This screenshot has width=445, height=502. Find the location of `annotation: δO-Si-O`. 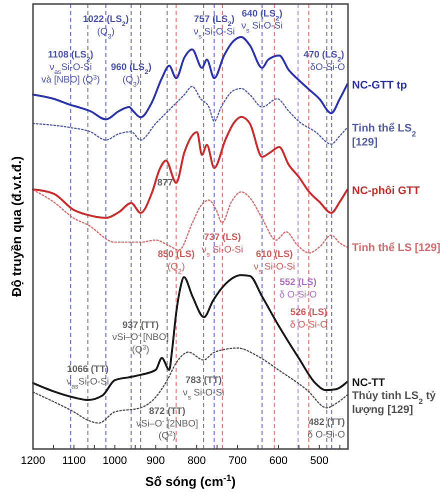

annotation: δO-Si-O is located at coordinates (327, 67).